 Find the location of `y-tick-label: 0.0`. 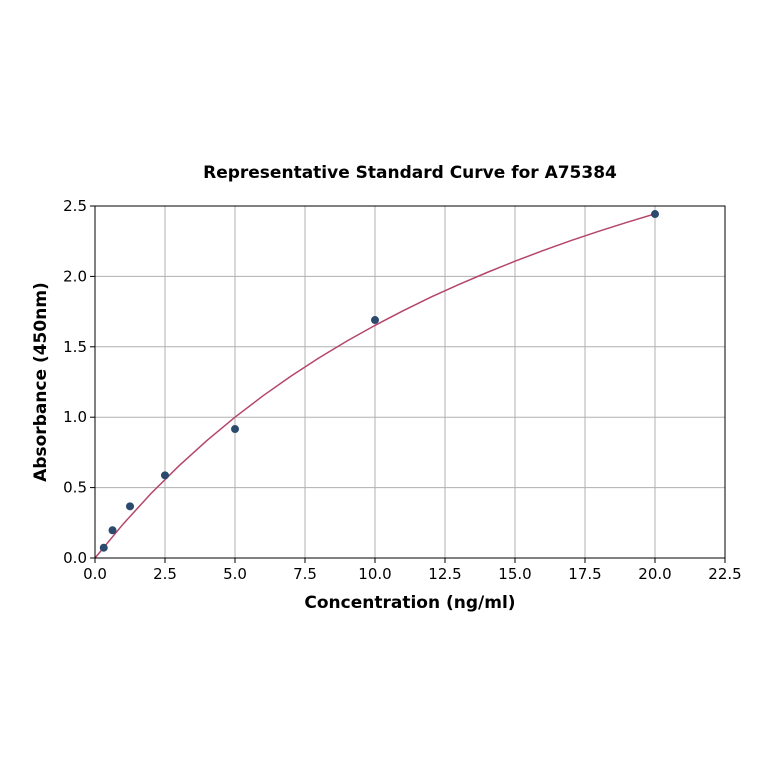

y-tick-label: 0.0 is located at coordinates (75, 558).